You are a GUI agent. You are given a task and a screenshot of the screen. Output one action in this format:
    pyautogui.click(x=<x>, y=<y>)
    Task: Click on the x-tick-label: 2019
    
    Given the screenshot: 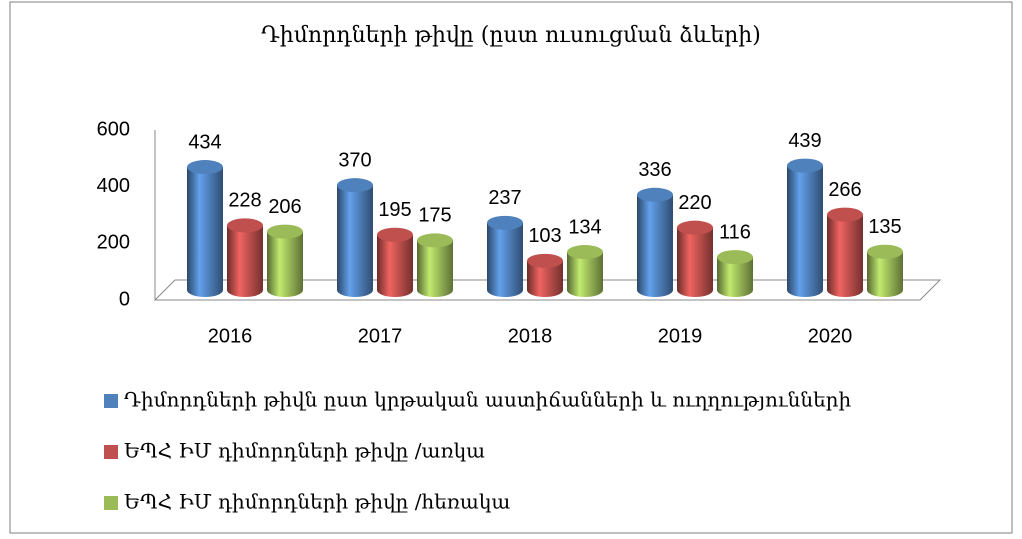 What is the action you would take?
    pyautogui.click(x=680, y=336)
    